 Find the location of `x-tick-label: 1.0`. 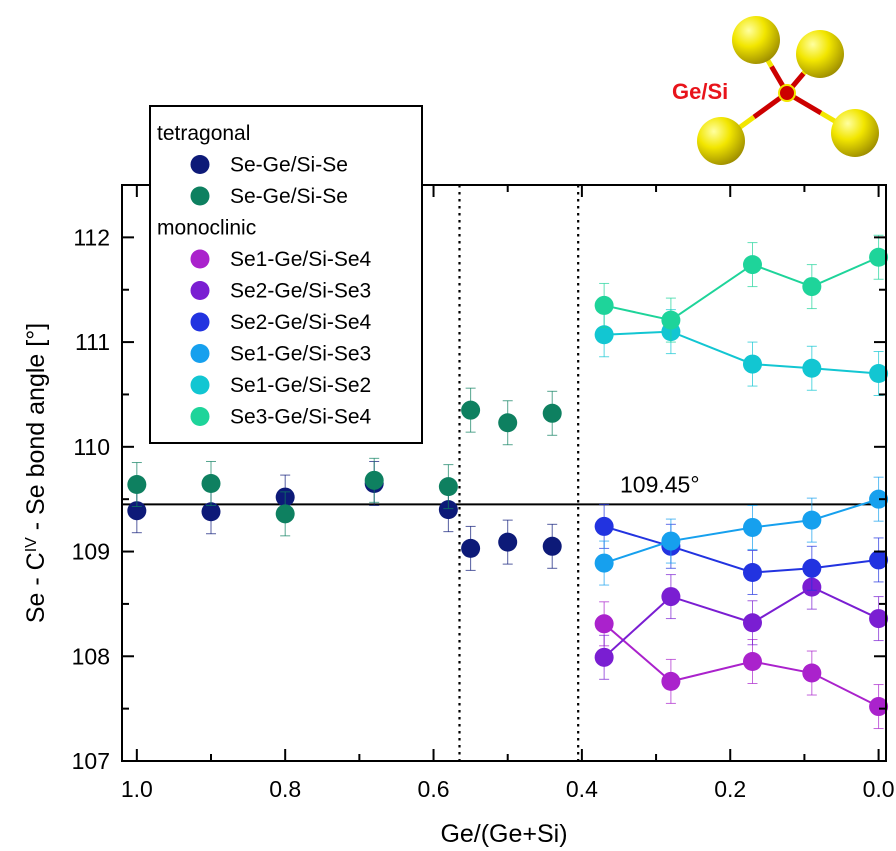

x-tick-label: 1.0 is located at coordinates (137, 789).